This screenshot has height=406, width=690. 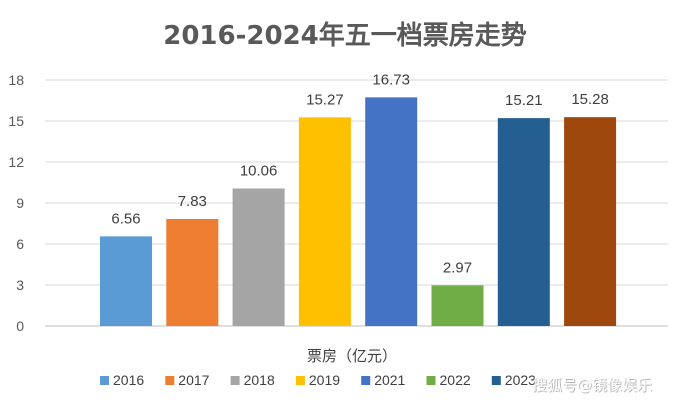 I want to click on legend-label-2019: 2019, so click(x=324, y=380).